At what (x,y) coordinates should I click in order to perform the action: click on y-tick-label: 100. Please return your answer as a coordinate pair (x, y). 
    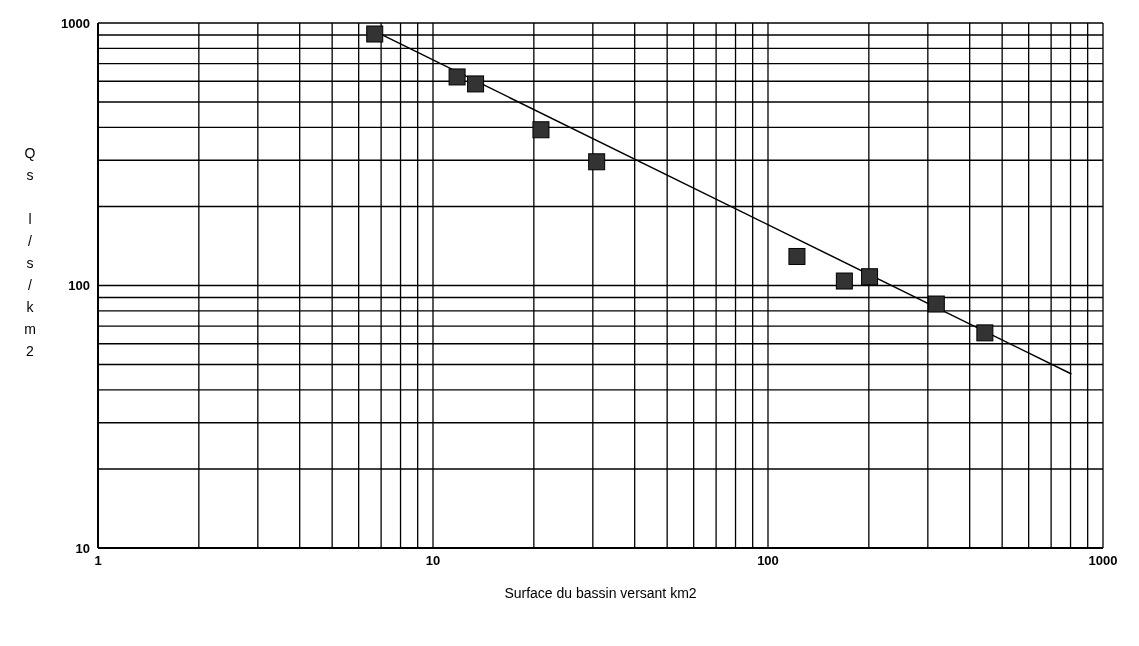
    Looking at the image, I should click on (79, 286).